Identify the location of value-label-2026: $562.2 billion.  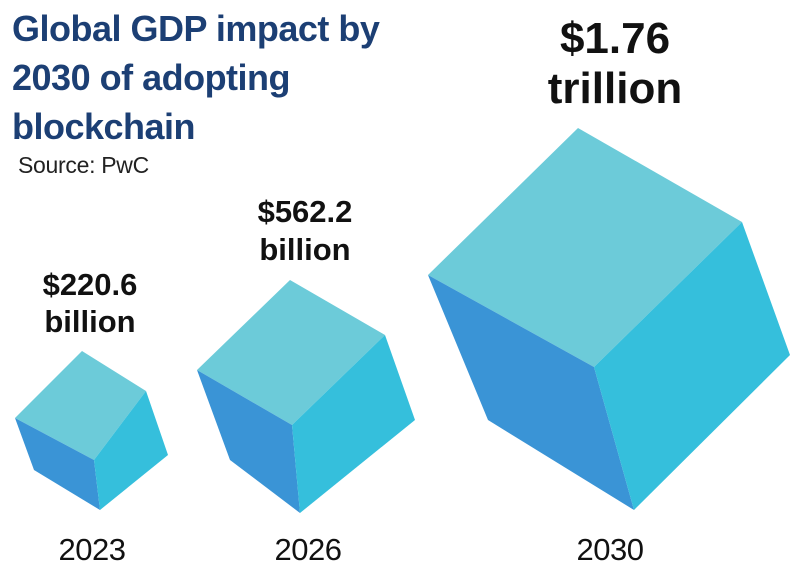
(305, 231).